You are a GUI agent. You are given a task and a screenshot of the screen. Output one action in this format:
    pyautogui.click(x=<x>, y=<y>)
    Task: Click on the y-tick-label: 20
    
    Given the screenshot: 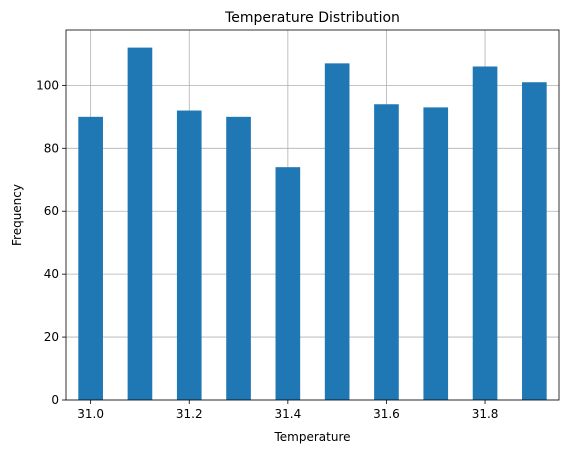 What is the action you would take?
    pyautogui.click(x=51, y=337)
    